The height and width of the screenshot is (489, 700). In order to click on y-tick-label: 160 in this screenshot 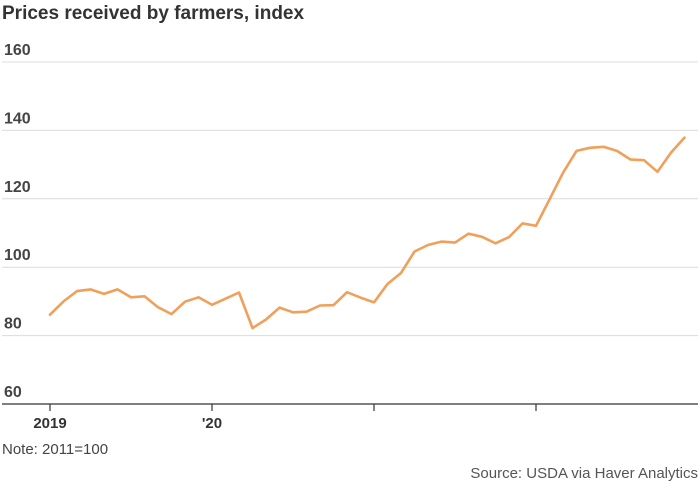, I will do `click(17, 50)`.